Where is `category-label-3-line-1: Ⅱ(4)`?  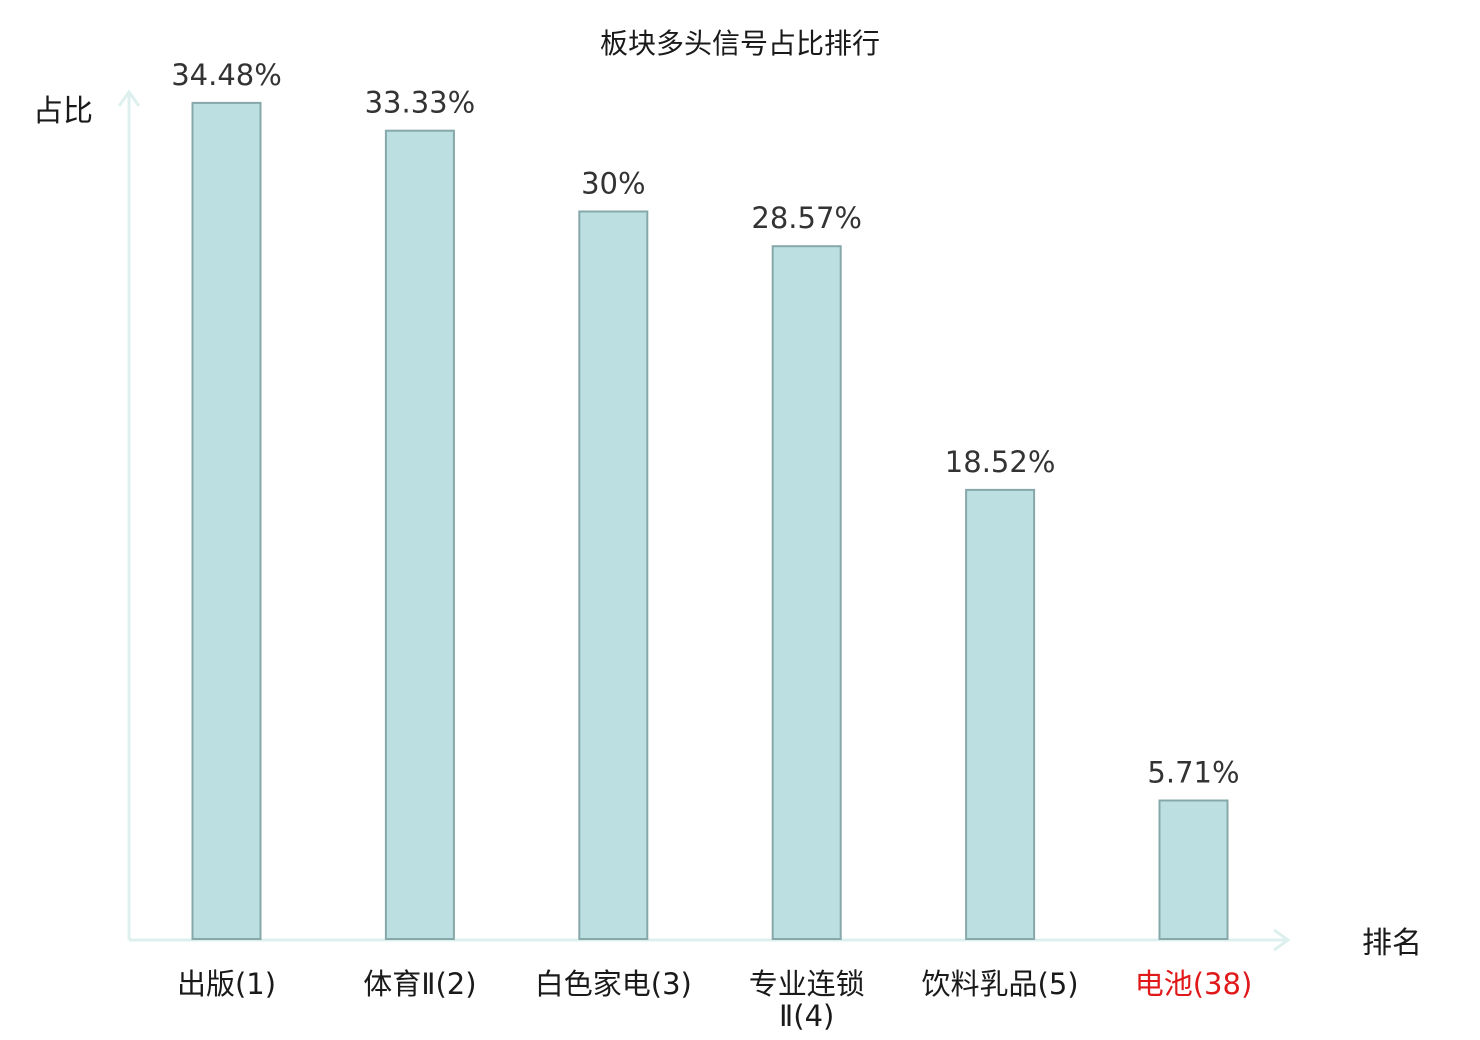 category-label-3-line-1: Ⅱ(4) is located at coordinates (806, 1016).